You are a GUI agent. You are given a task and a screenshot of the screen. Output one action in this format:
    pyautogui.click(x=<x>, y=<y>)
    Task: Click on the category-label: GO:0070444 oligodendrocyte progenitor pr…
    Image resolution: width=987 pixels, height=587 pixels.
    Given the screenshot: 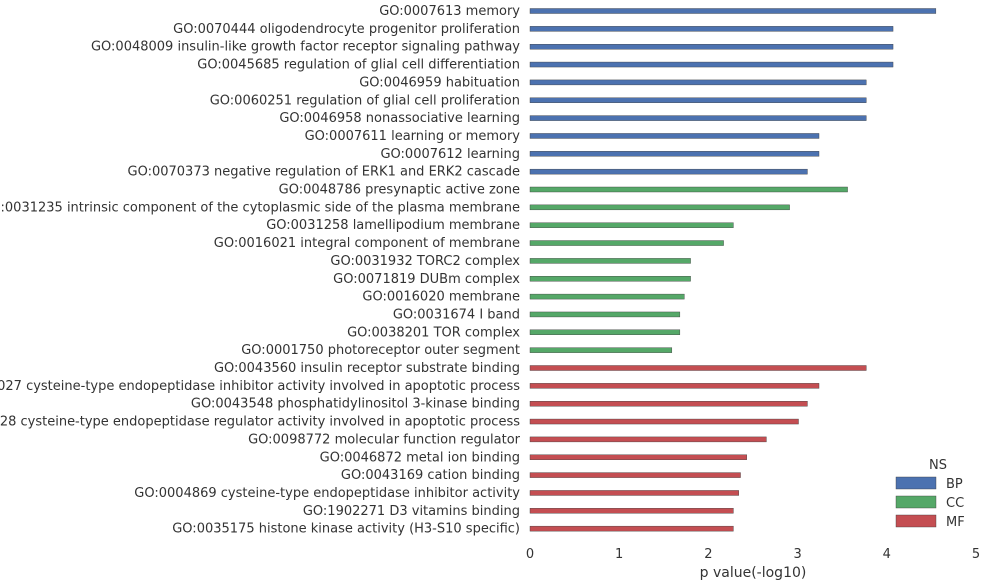 What is the action you would take?
    pyautogui.click(x=346, y=29)
    